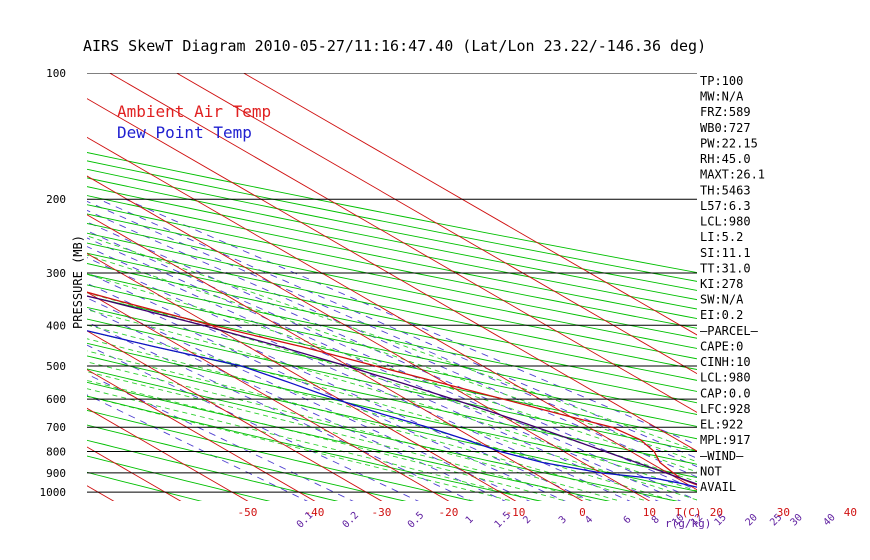 Image resolution: width=870 pixels, height=560 pixels. Describe the element at coordinates (628, 520) in the screenshot. I see `mixing-ratio-tick-label: 6` at that location.